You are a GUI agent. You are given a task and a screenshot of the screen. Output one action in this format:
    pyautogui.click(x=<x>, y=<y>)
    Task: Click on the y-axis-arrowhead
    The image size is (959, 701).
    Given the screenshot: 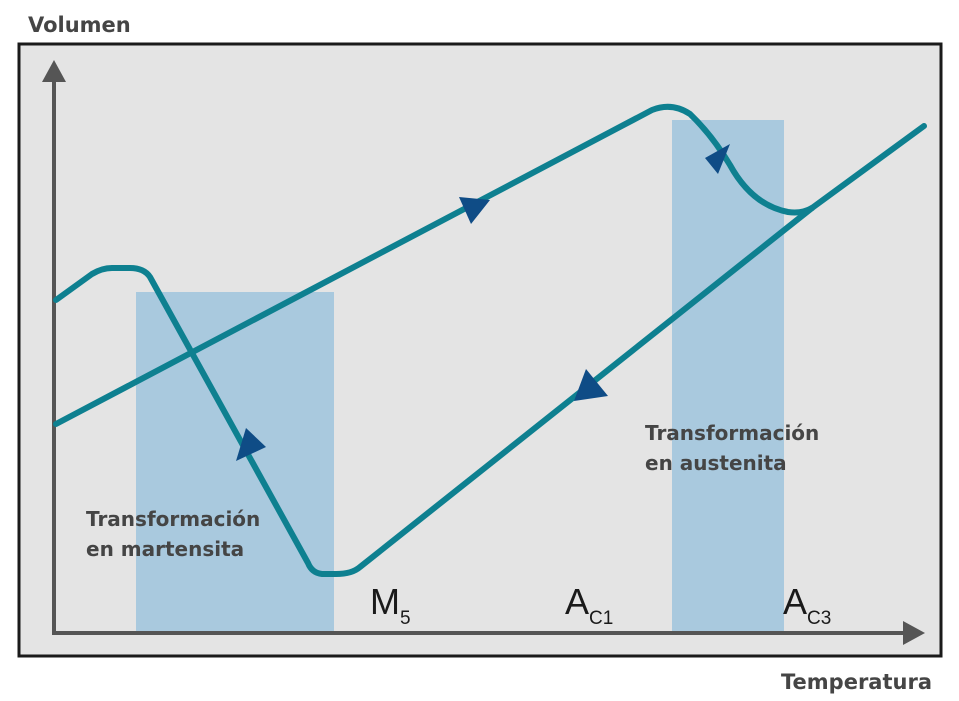 What is the action you would take?
    pyautogui.click(x=54, y=71)
    